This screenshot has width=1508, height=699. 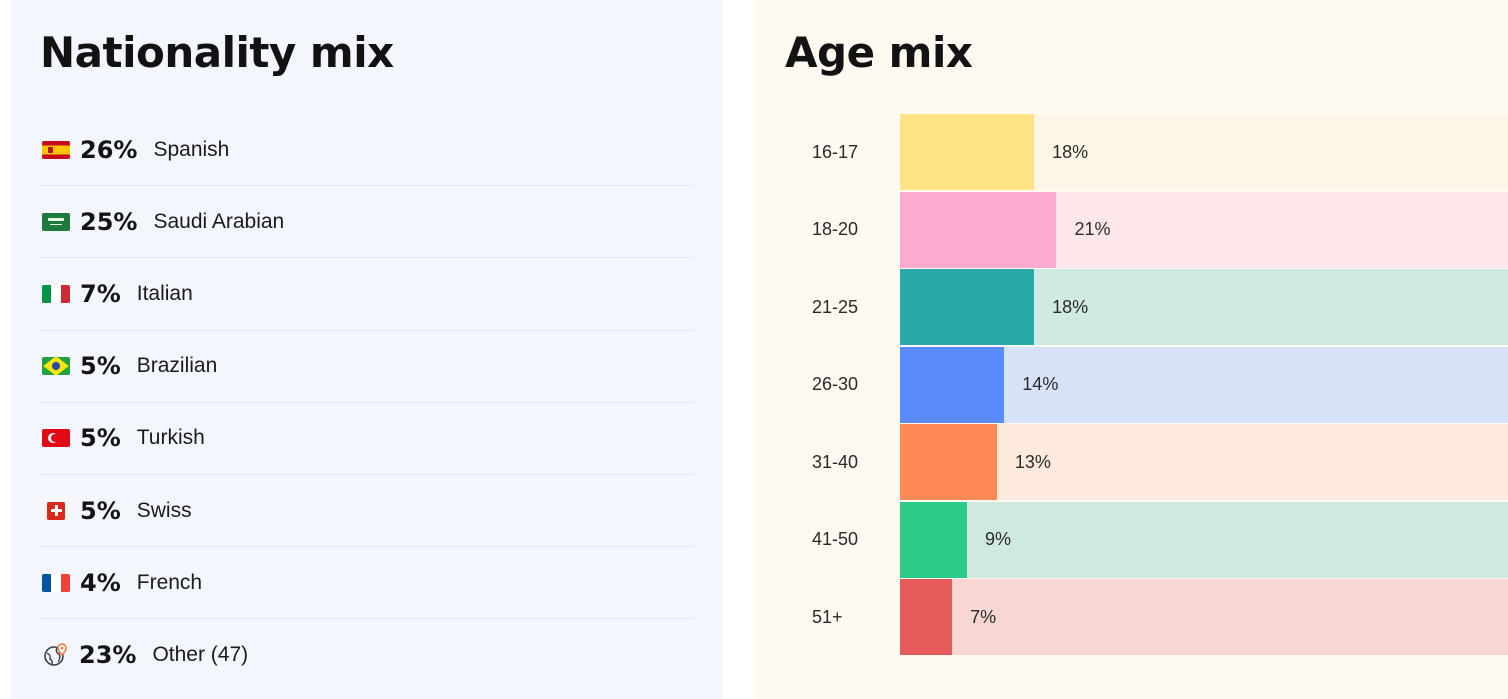 What do you see at coordinates (835, 306) in the screenshot?
I see `age-group-label: 21-25` at bounding box center [835, 306].